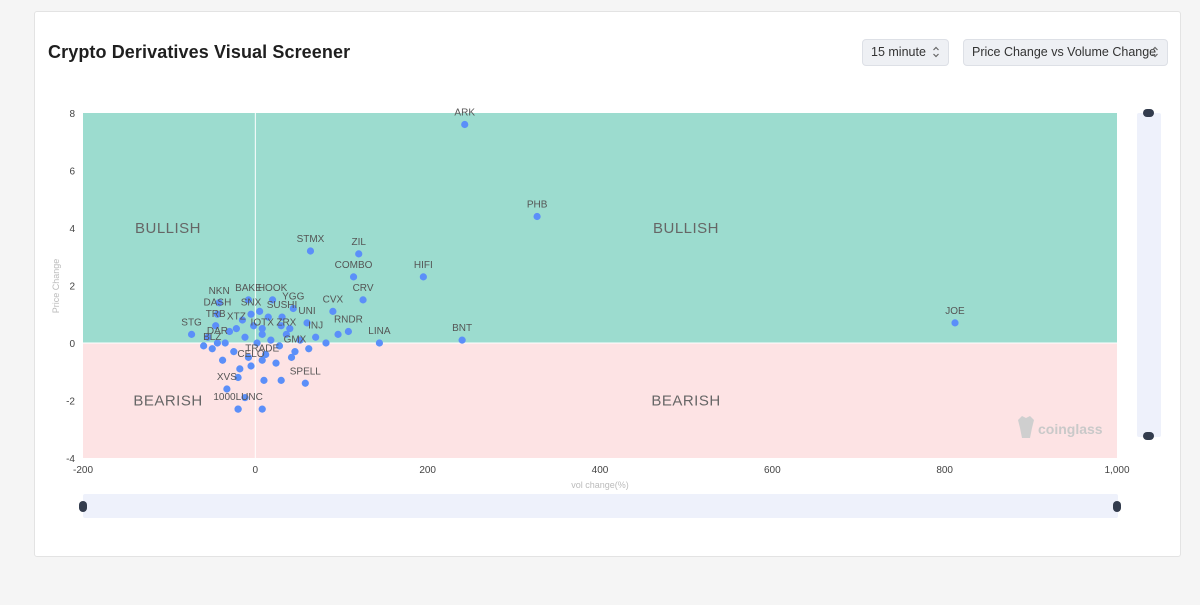 Image resolution: width=1200 pixels, height=605 pixels. I want to click on zone-label: BULLISH, so click(686, 228).